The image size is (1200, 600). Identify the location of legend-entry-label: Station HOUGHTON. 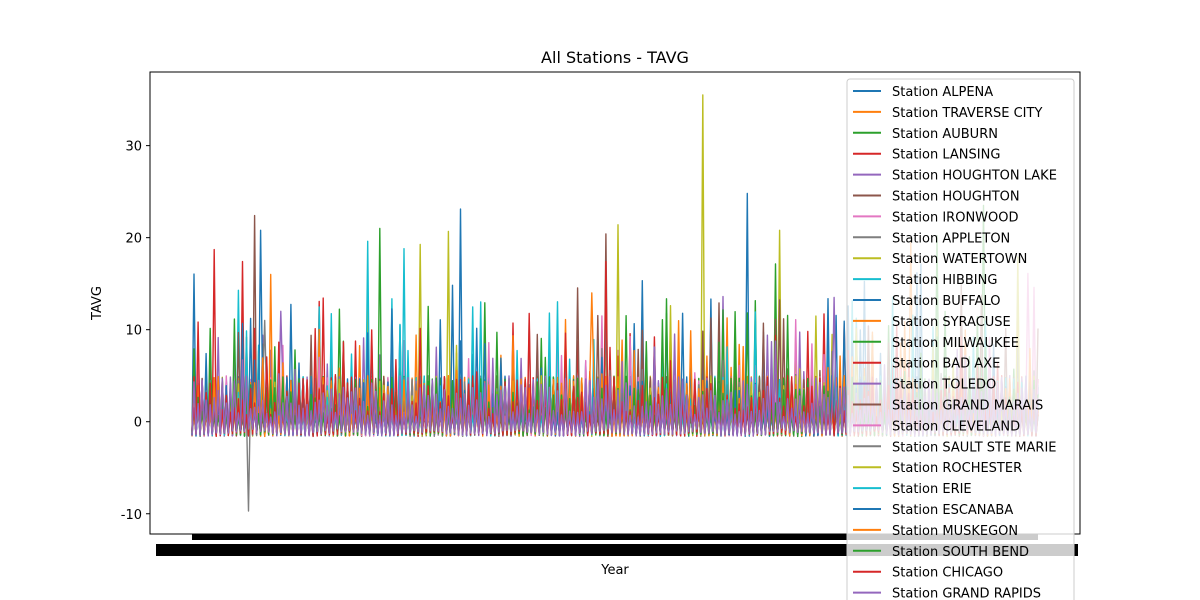
(956, 197).